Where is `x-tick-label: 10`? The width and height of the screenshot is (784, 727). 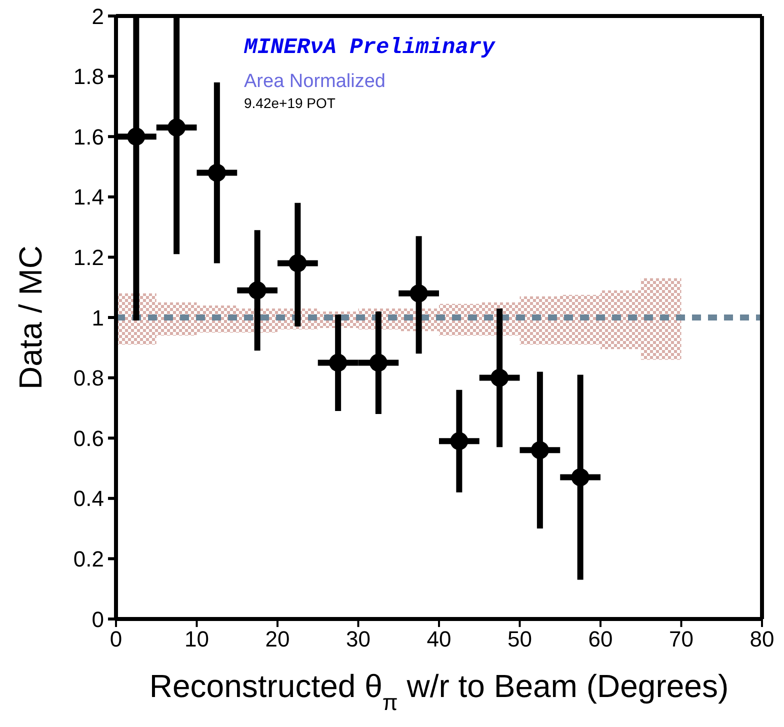
x-tick-label: 10 is located at coordinates (196, 639).